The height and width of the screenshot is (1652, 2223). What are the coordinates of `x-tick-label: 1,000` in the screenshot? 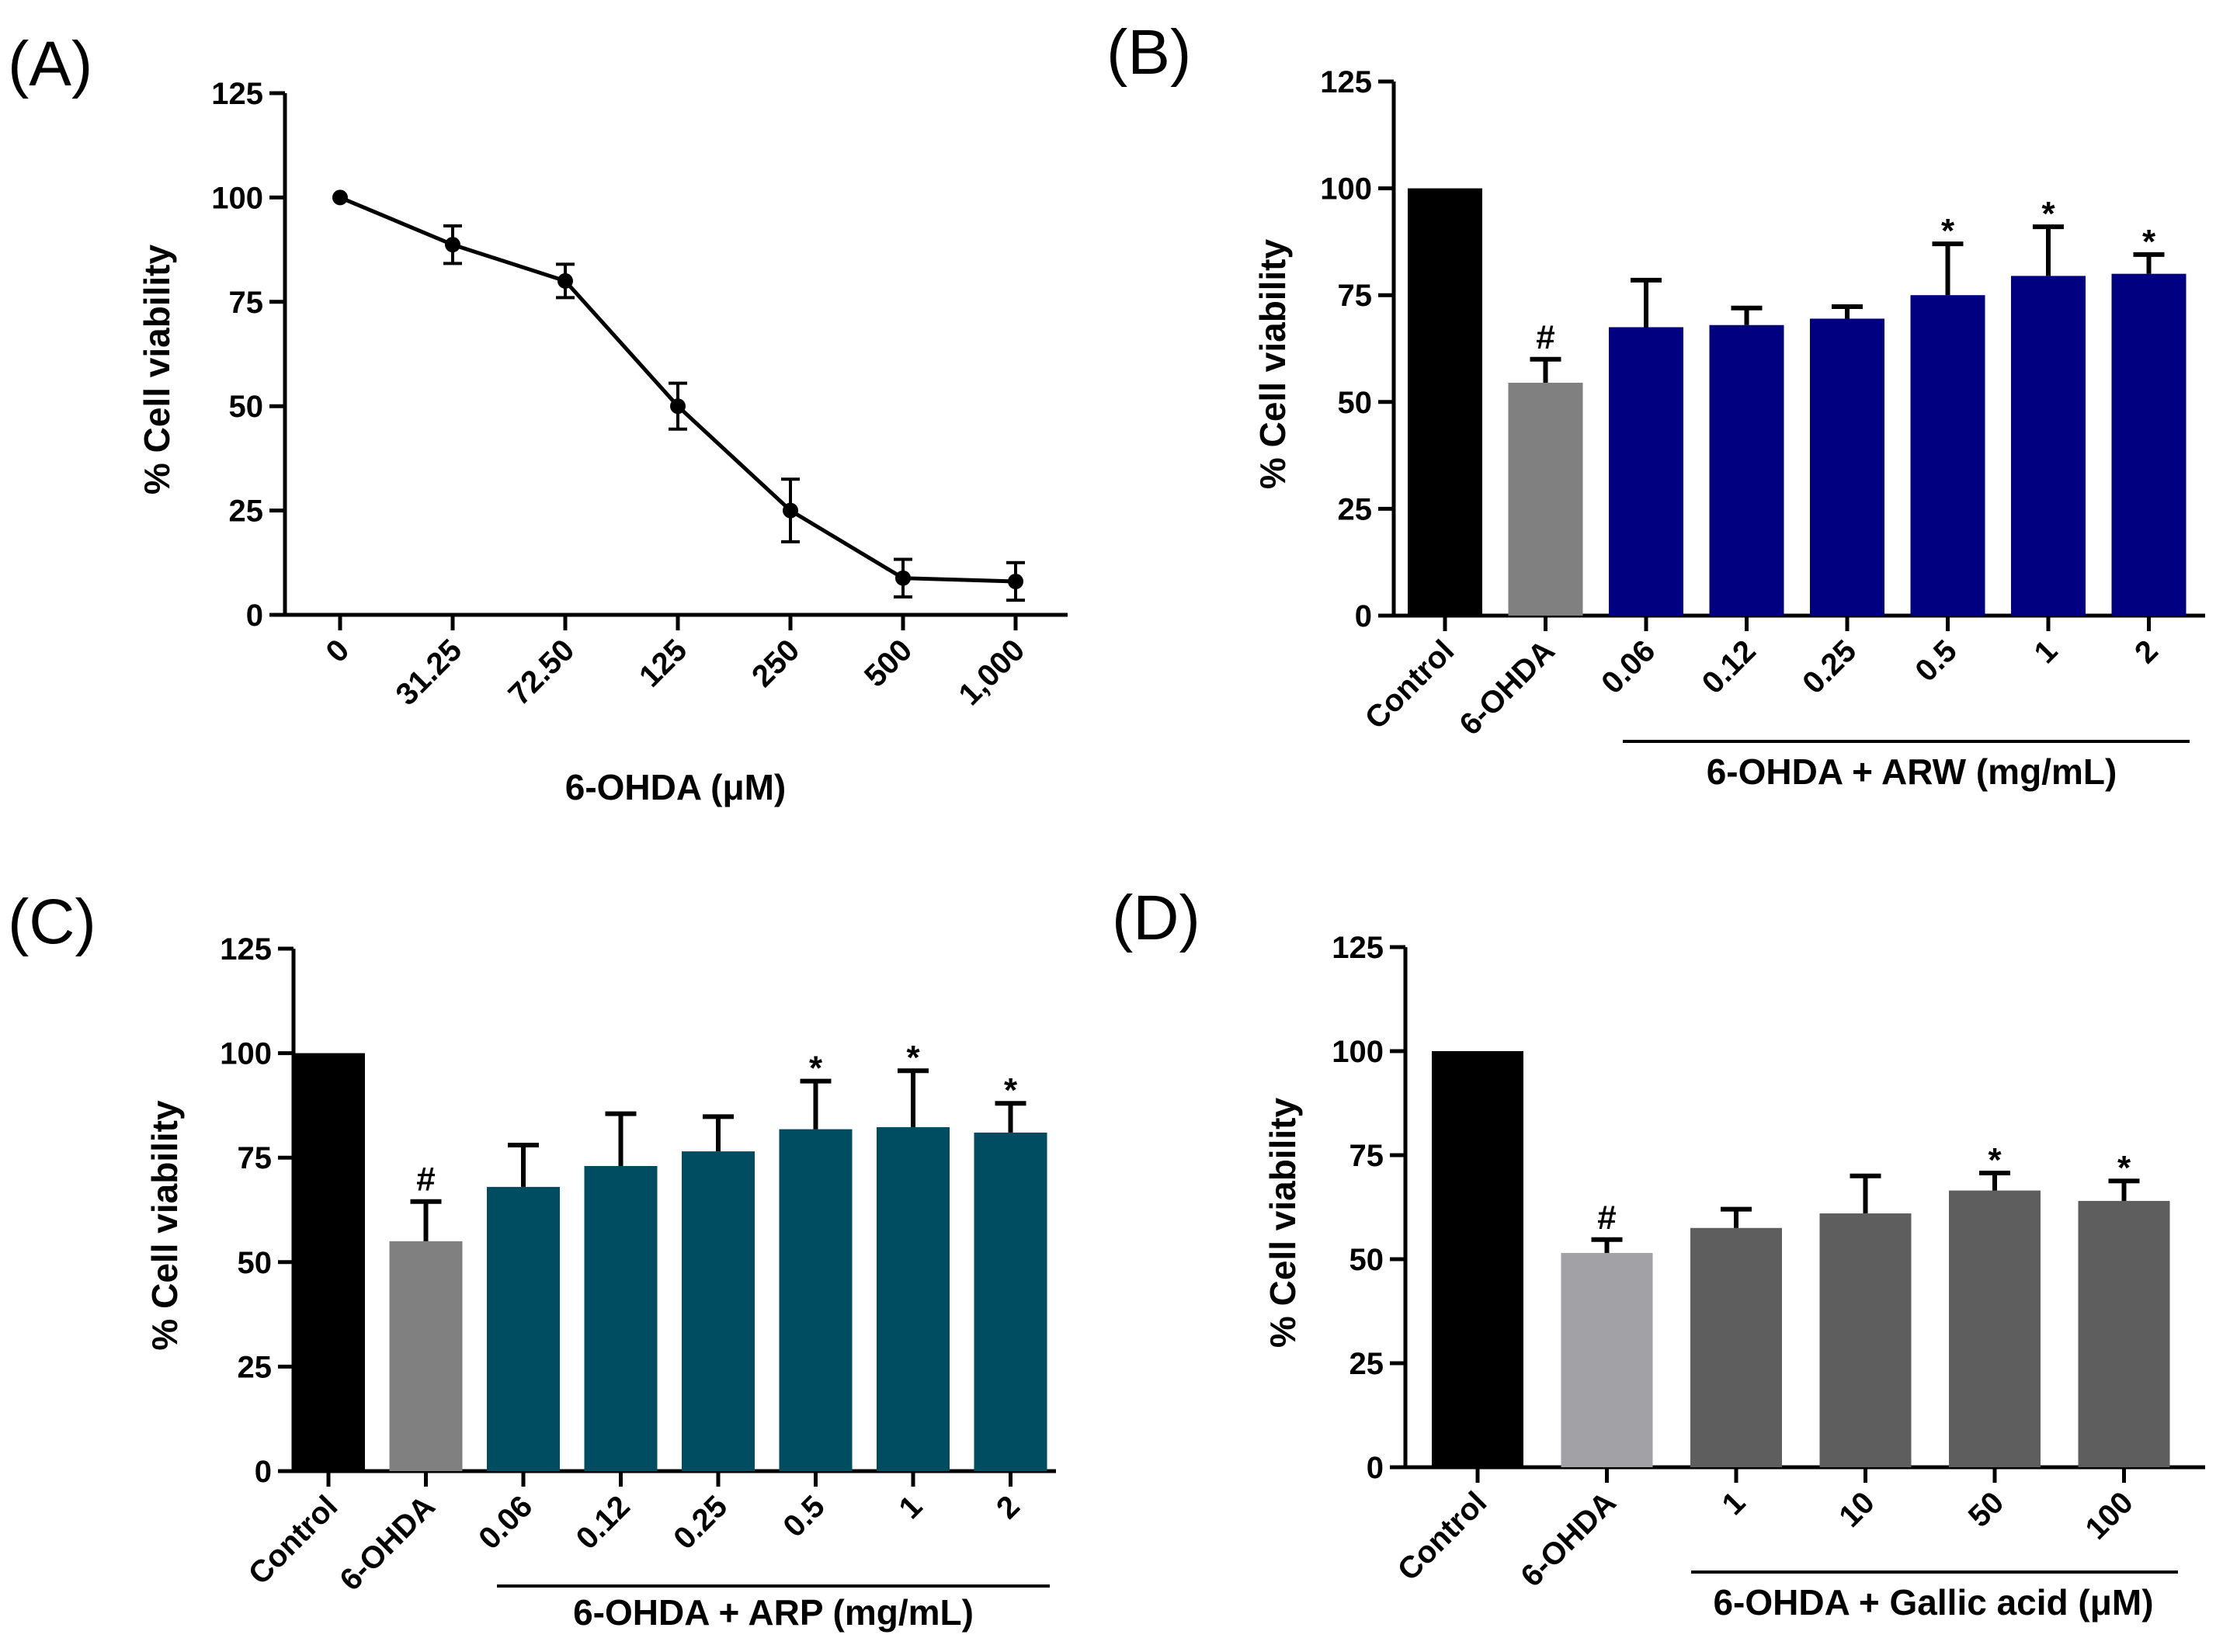 It's located at (991, 672).